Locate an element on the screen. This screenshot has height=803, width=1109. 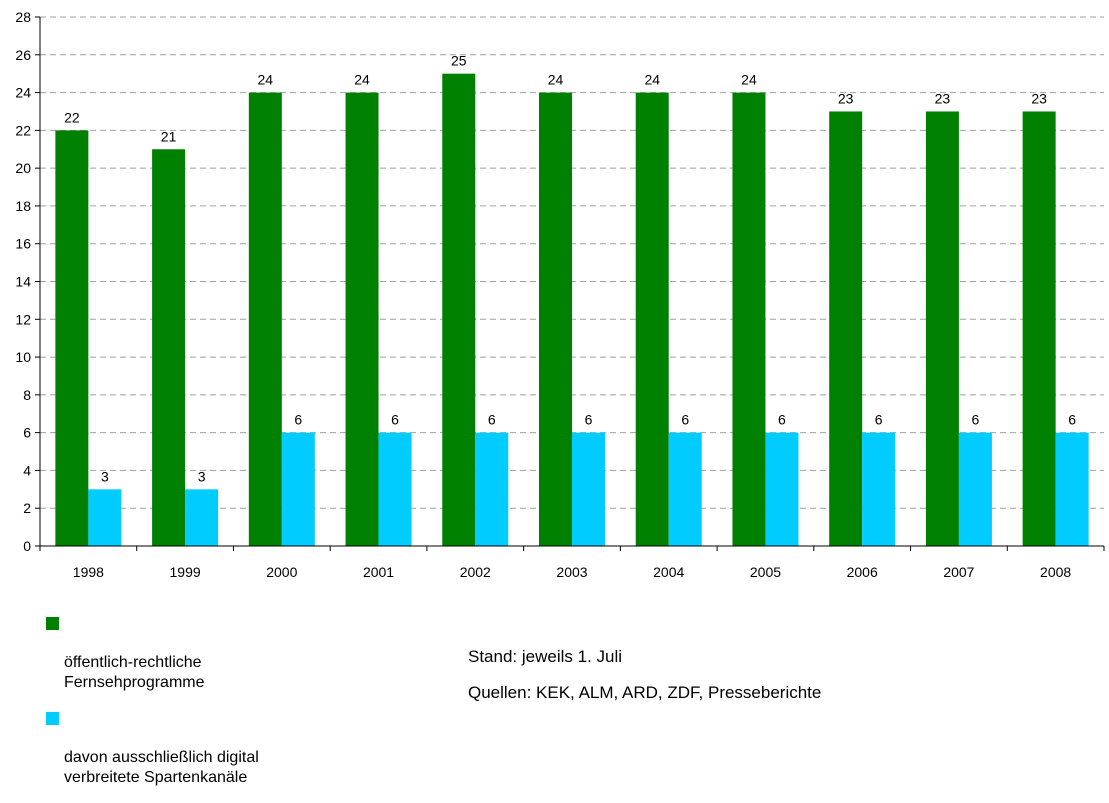
note-stand: Stand: jeweils 1. Juli is located at coordinates (545, 656).